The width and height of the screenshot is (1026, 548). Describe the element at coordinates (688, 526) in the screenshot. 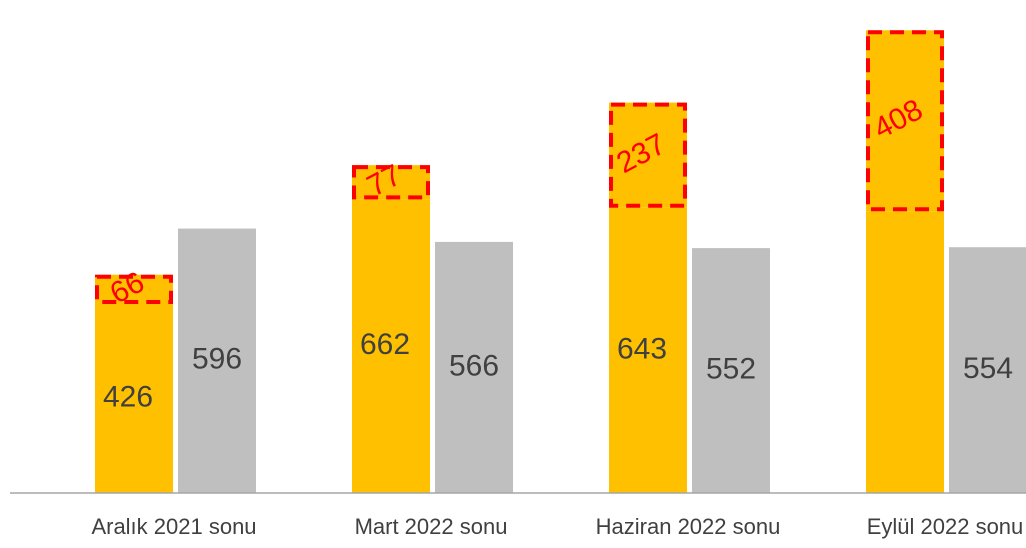

I see `x-tick-label: Haziran 2022 sonu` at that location.